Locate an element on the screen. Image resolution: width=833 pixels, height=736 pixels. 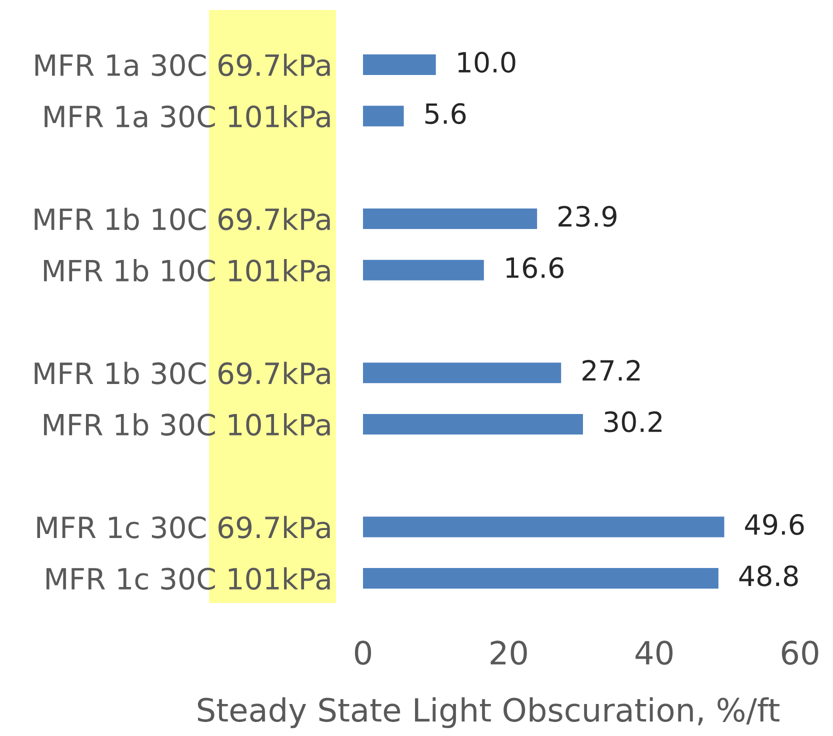
x-tick-label: 40 is located at coordinates (654, 652).